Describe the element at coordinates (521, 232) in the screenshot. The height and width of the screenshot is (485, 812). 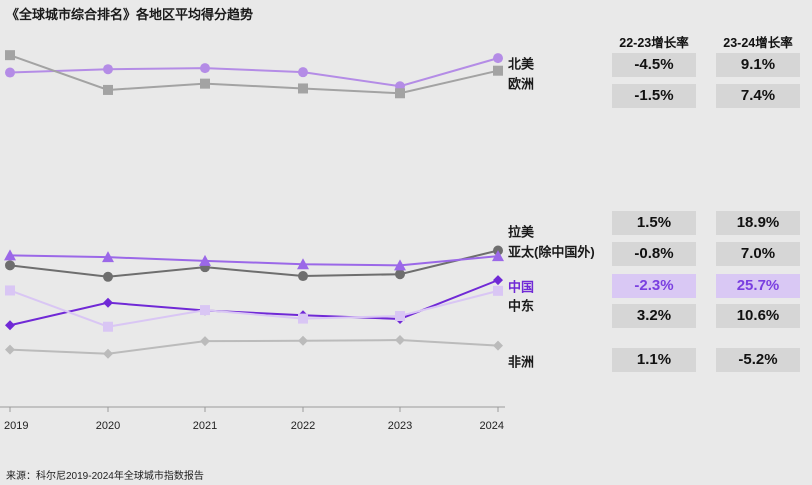
I see `series-label: 拉美` at that location.